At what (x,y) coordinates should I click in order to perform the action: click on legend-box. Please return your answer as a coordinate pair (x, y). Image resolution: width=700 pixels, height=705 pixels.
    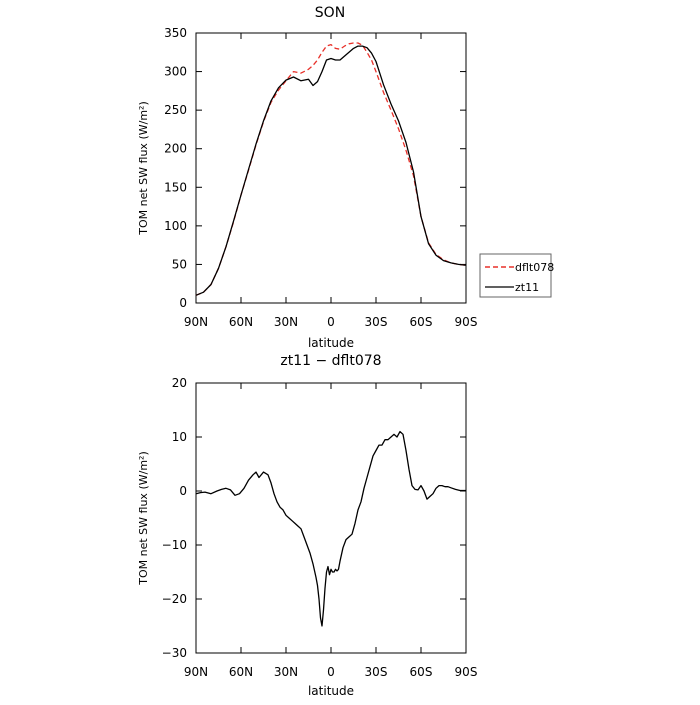
    Looking at the image, I should click on (515, 275).